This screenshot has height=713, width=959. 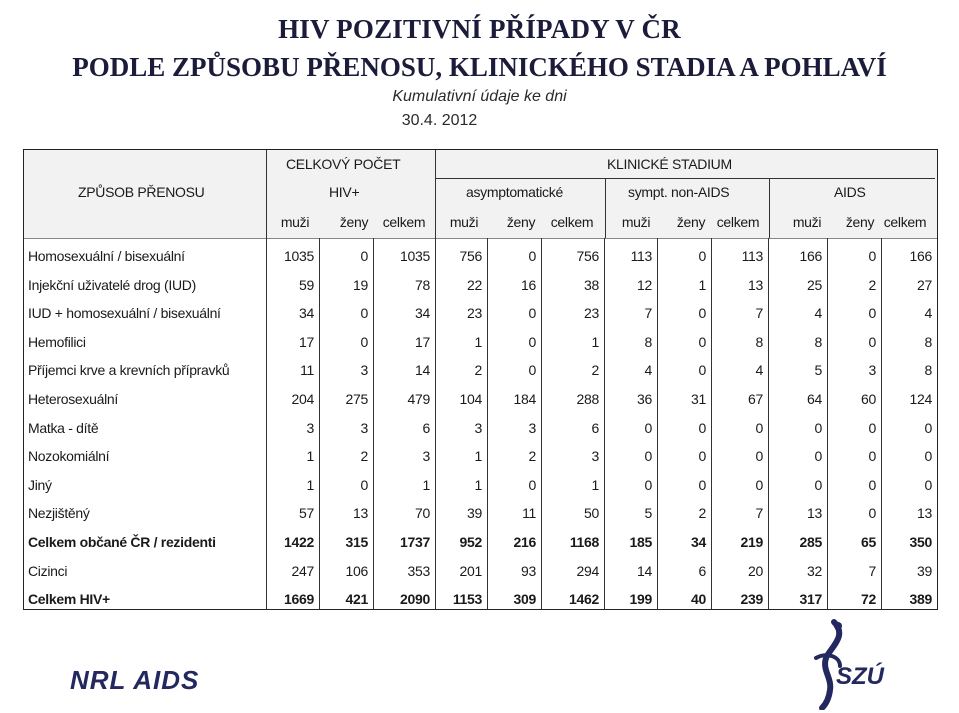 I want to click on cell-value: 353, so click(x=419, y=570).